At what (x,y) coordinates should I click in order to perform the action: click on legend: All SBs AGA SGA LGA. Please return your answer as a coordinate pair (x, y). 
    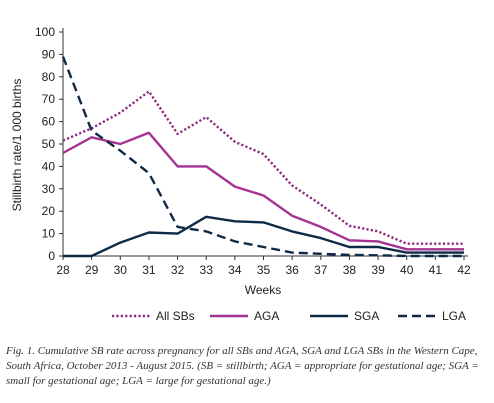
    Looking at the image, I should click on (289, 316).